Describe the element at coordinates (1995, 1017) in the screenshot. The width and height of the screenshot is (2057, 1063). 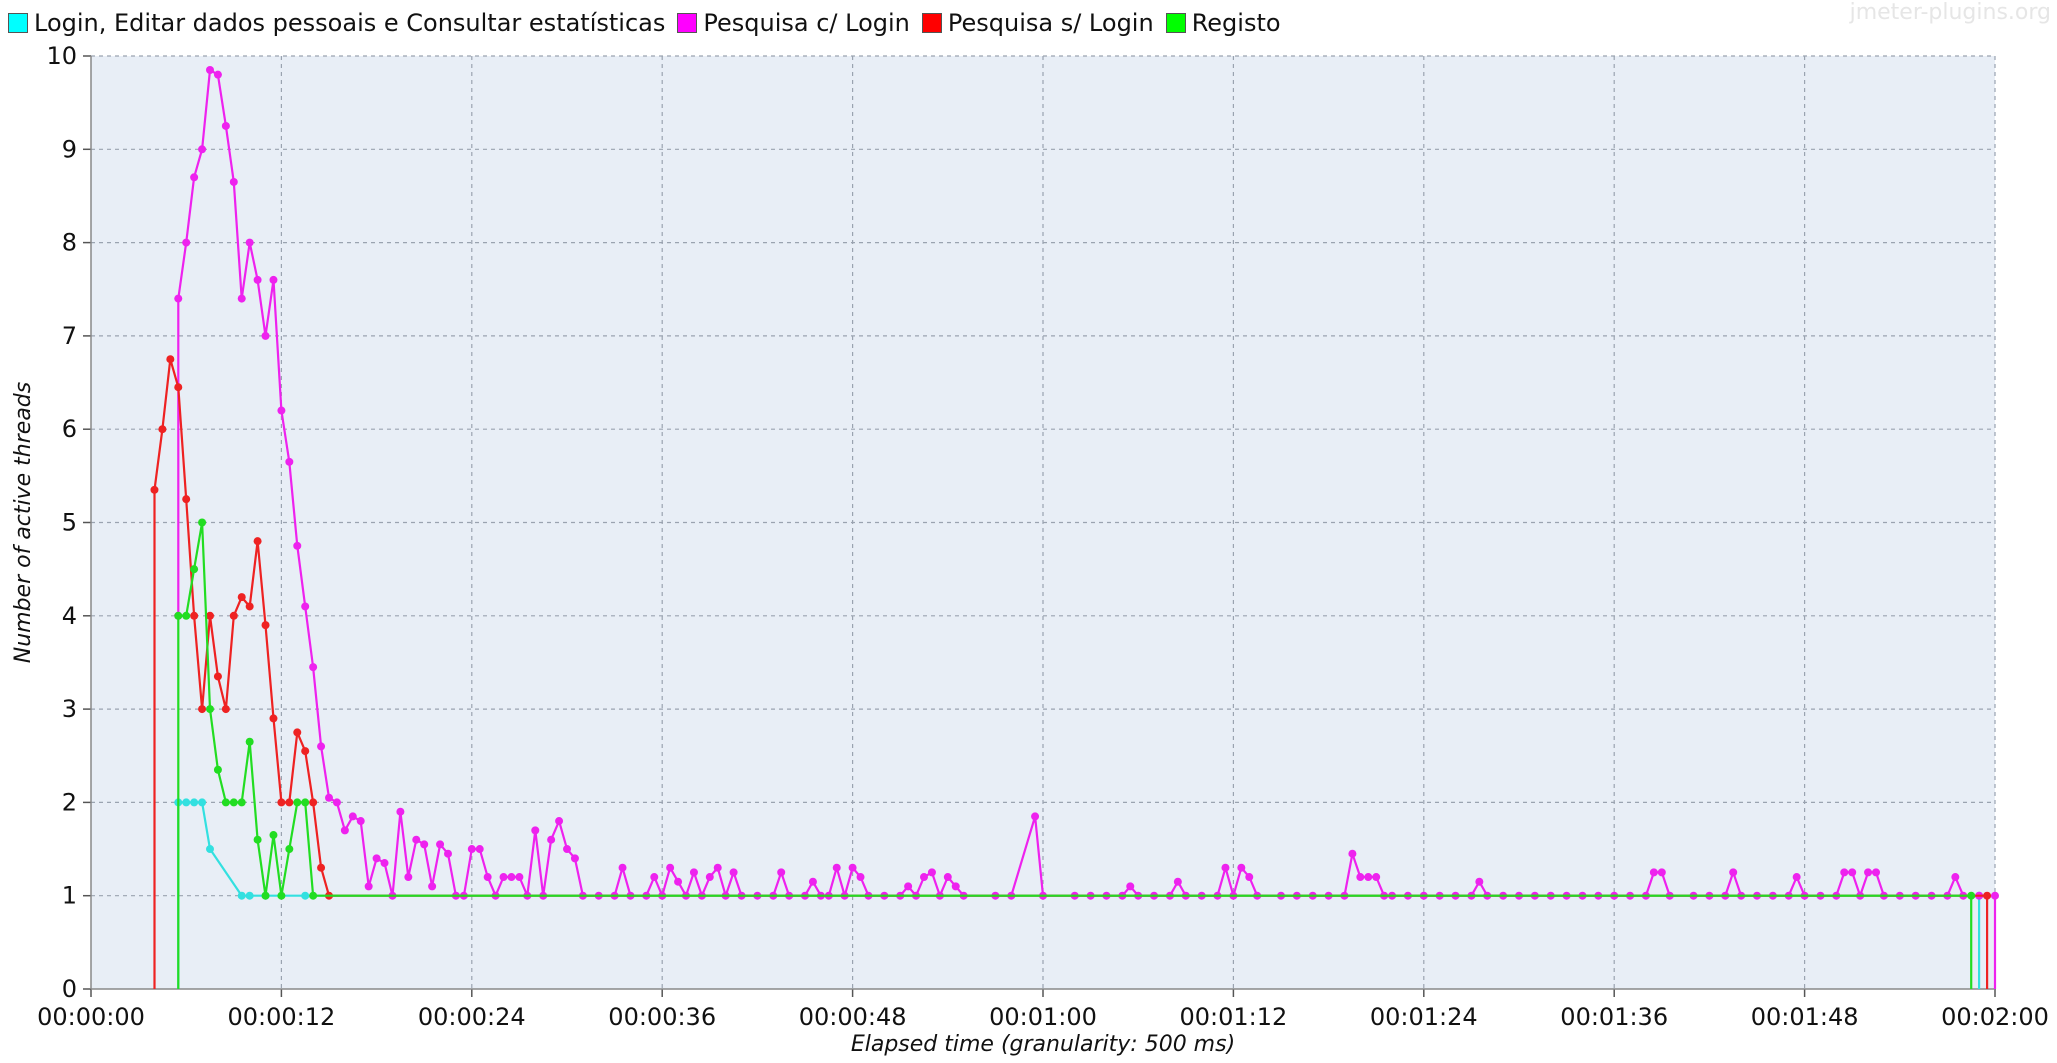
I see `x-tick-label: 00:02:00` at that location.